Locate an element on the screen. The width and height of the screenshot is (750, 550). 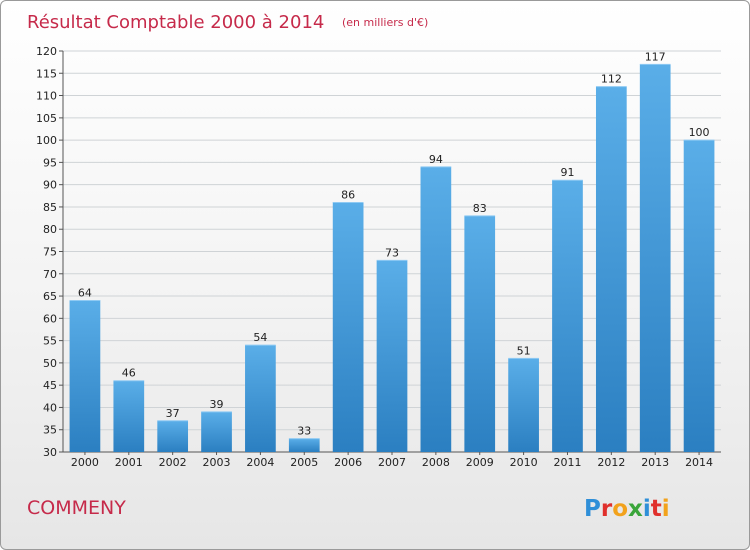
y-tick-label: 45 is located at coordinates (50, 385).